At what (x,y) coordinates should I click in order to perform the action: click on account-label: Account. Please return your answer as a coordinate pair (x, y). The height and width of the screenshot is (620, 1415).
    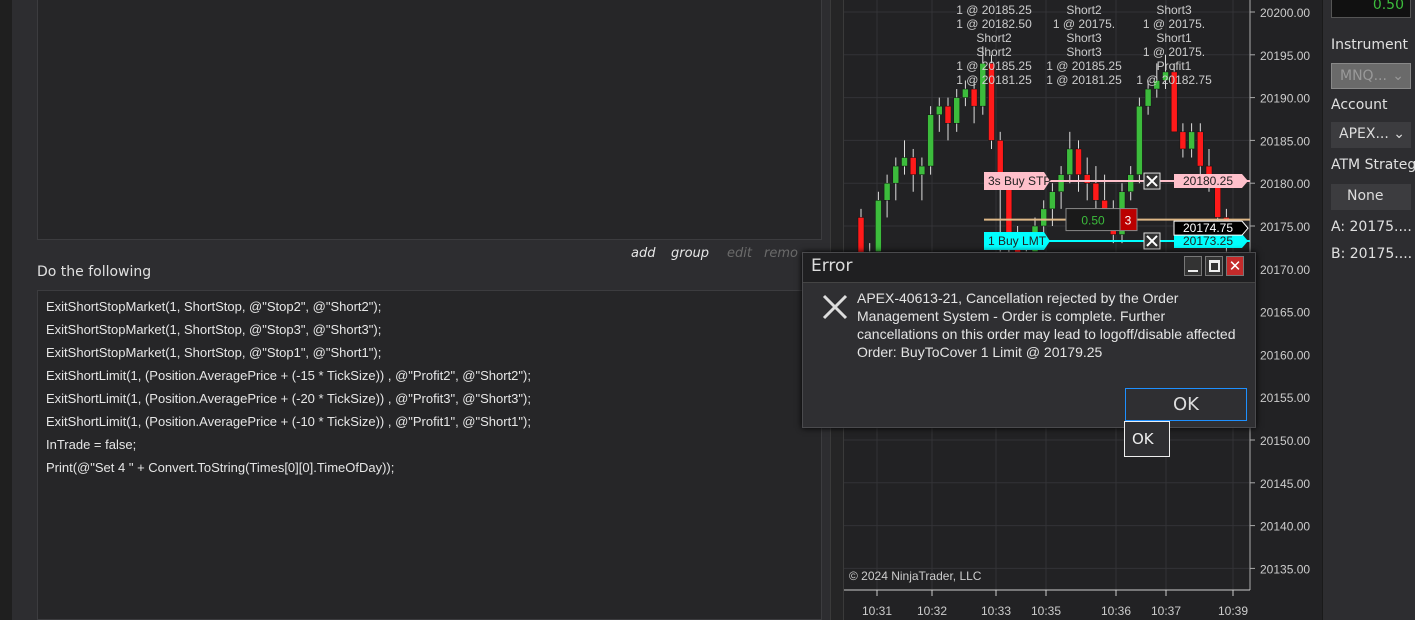
    Looking at the image, I should click on (1359, 105).